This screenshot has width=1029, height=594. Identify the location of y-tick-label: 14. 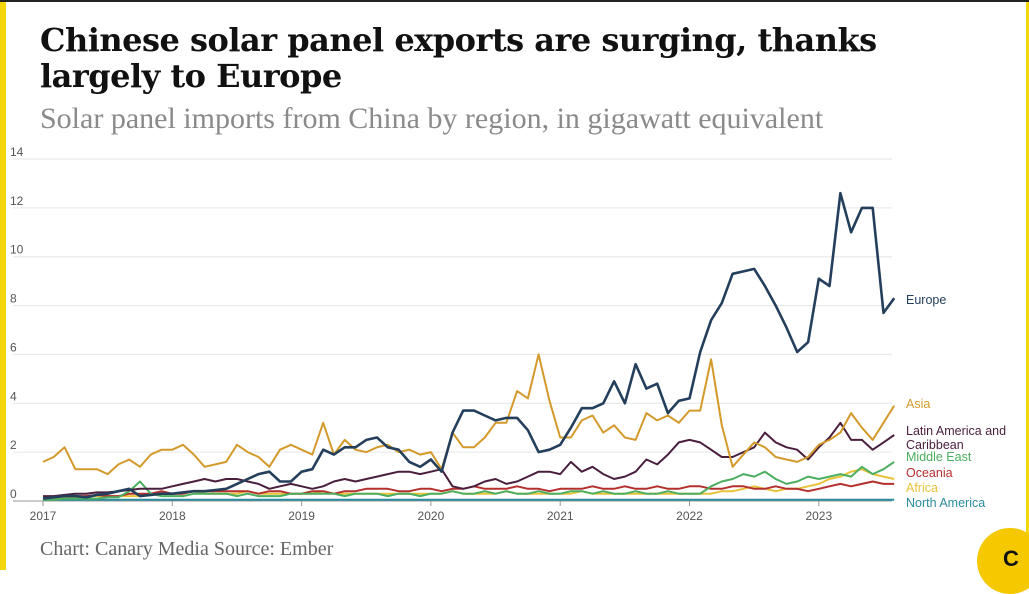
(17, 152).